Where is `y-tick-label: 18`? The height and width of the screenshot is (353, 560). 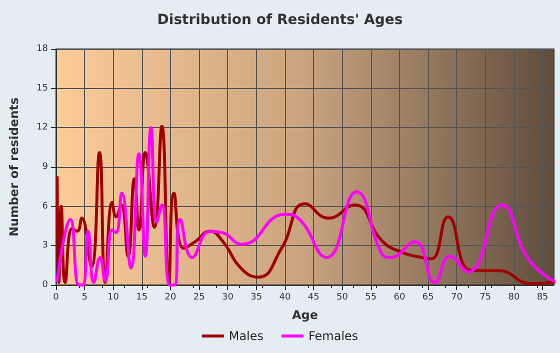
y-tick-label: 18 is located at coordinates (42, 49).